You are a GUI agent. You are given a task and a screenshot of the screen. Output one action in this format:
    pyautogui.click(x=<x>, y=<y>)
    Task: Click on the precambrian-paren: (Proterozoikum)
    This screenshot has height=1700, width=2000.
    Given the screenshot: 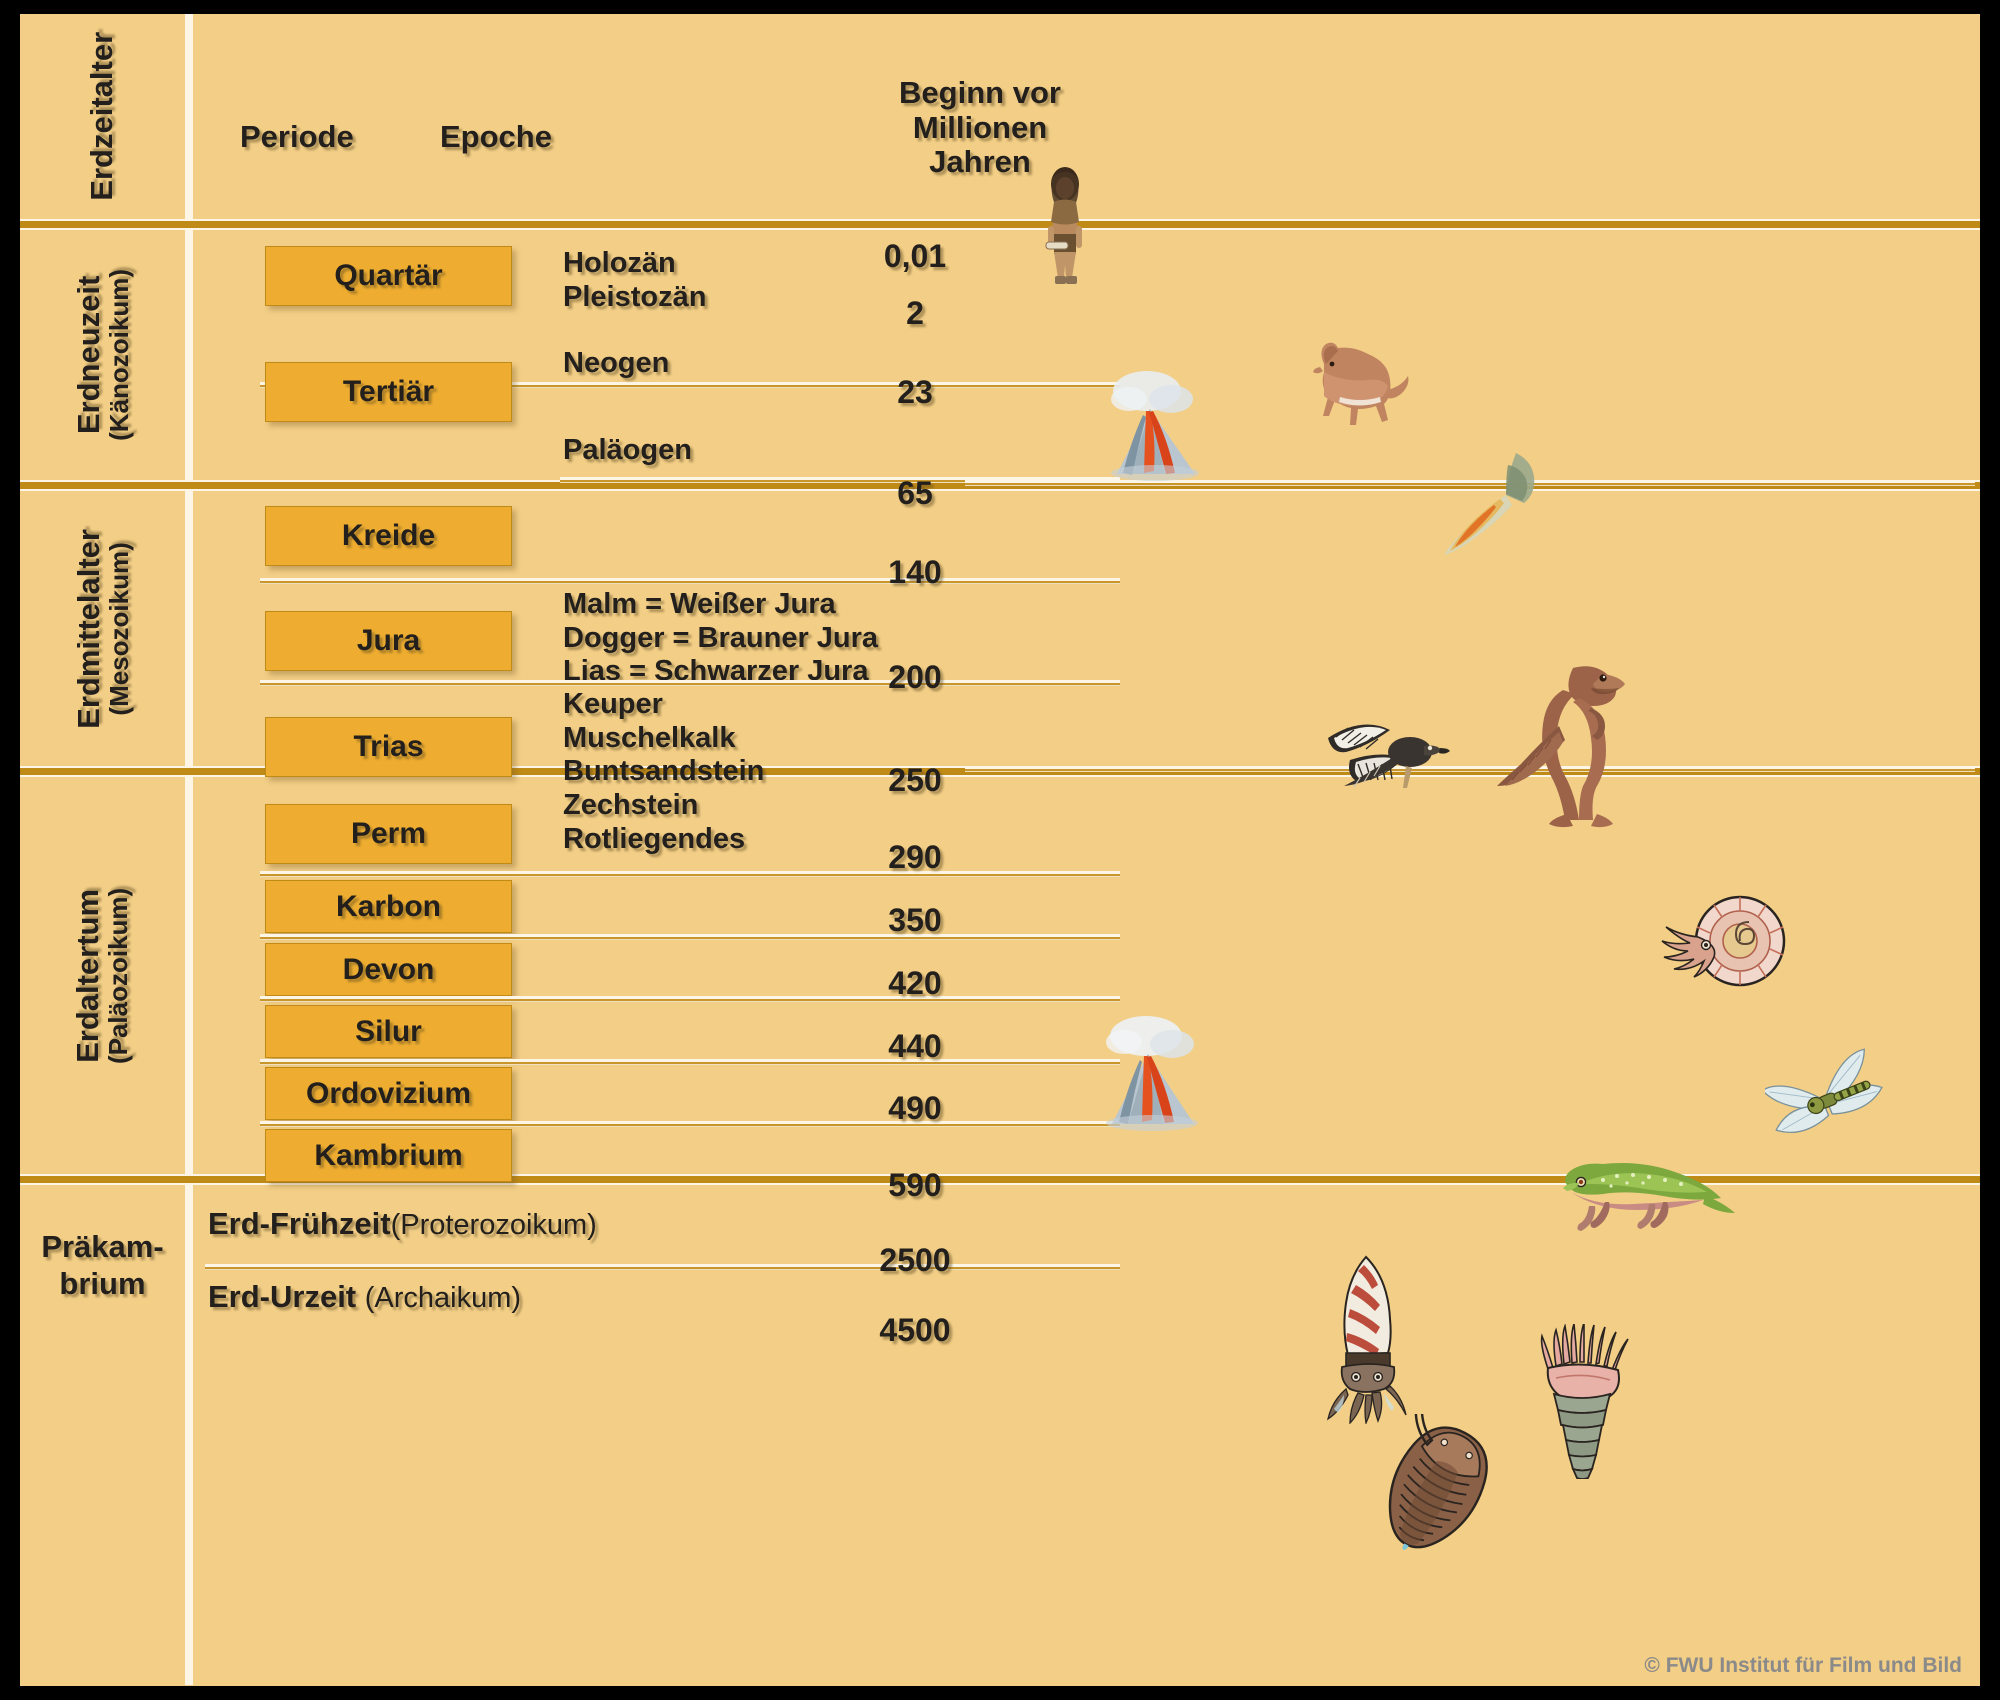 What is the action you would take?
    pyautogui.click(x=493, y=1225)
    